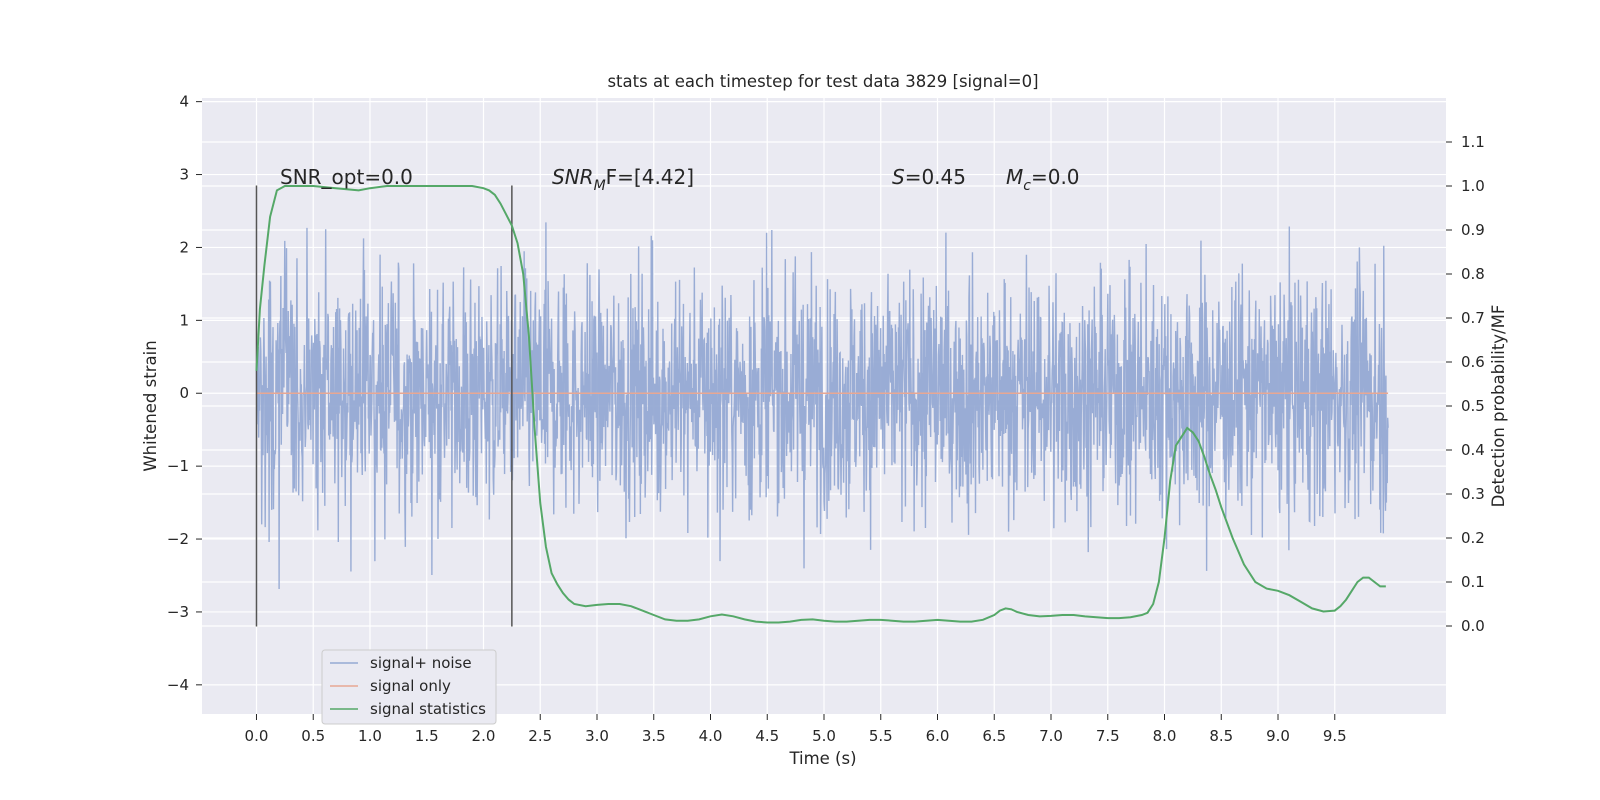 This screenshot has height=800, width=1600. What do you see at coordinates (346, 177) in the screenshot?
I see `snr-opt-annotation: SNR_opt=0.0` at bounding box center [346, 177].